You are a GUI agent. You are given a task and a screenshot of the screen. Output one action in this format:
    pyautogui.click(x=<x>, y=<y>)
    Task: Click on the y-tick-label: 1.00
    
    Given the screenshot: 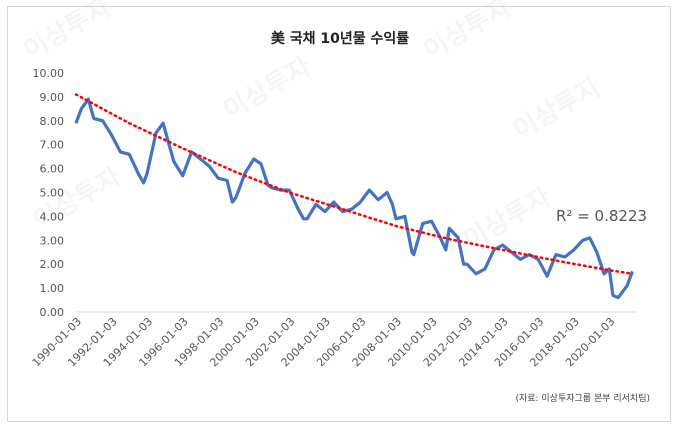 What is the action you would take?
    pyautogui.click(x=52, y=288)
    